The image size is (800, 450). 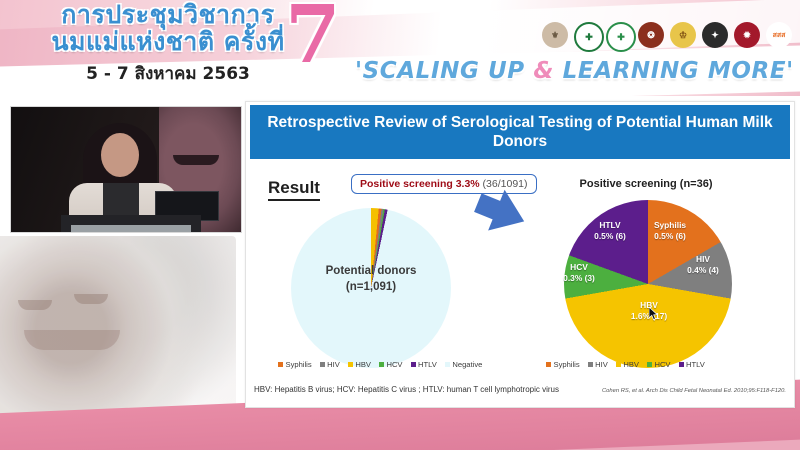 I want to click on tagline-part1: 'SCALING UP, so click(x=444, y=71).